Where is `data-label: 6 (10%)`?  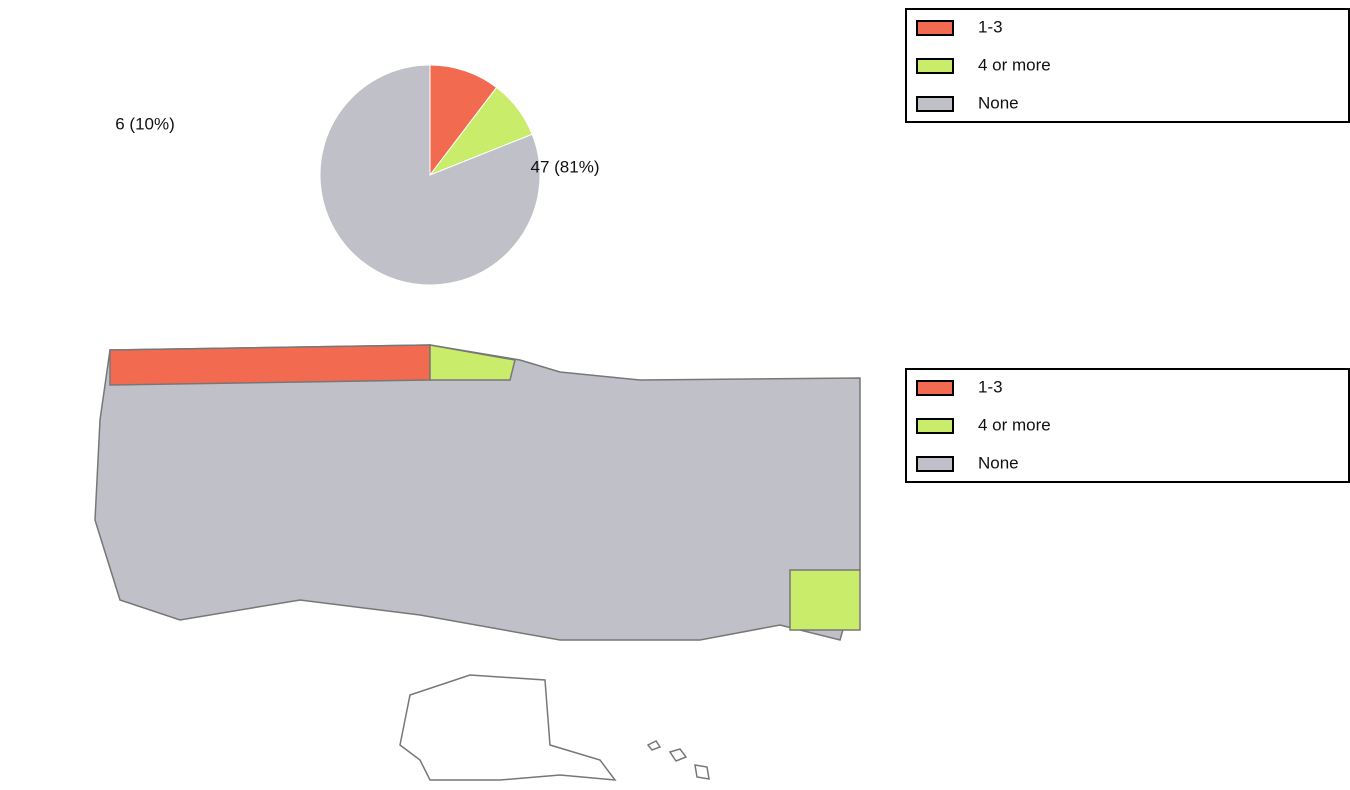
data-label: 6 (10%) is located at coordinates (145, 123).